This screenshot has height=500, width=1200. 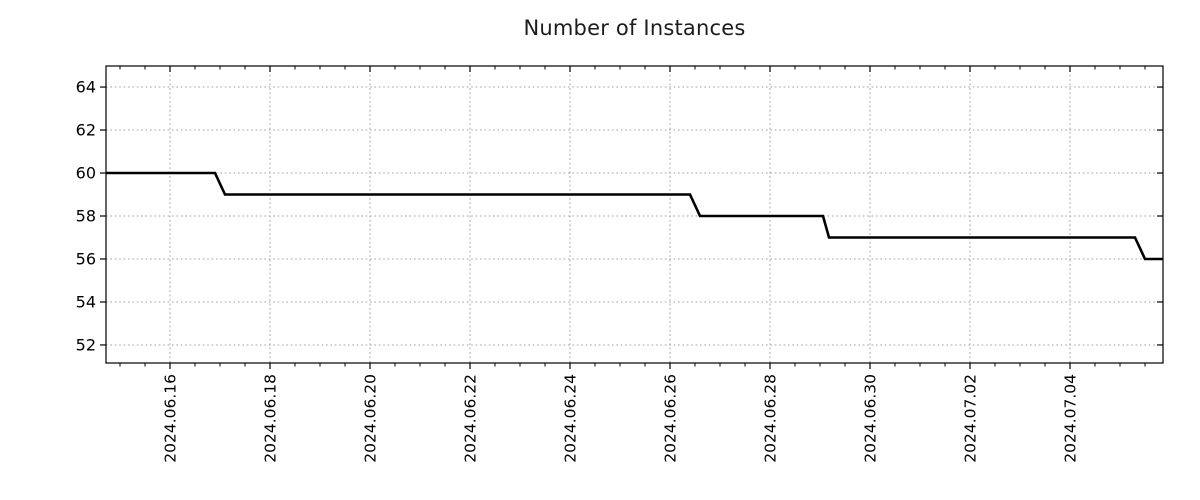 What do you see at coordinates (86, 87) in the screenshot?
I see `y-tick-label: 64` at bounding box center [86, 87].